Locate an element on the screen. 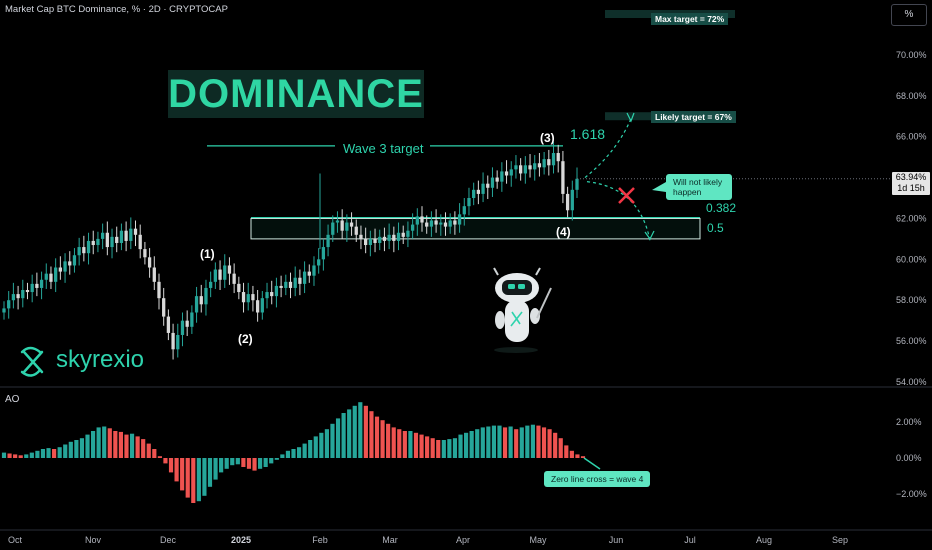  price-axis-tick: 62.00% is located at coordinates (911, 218).